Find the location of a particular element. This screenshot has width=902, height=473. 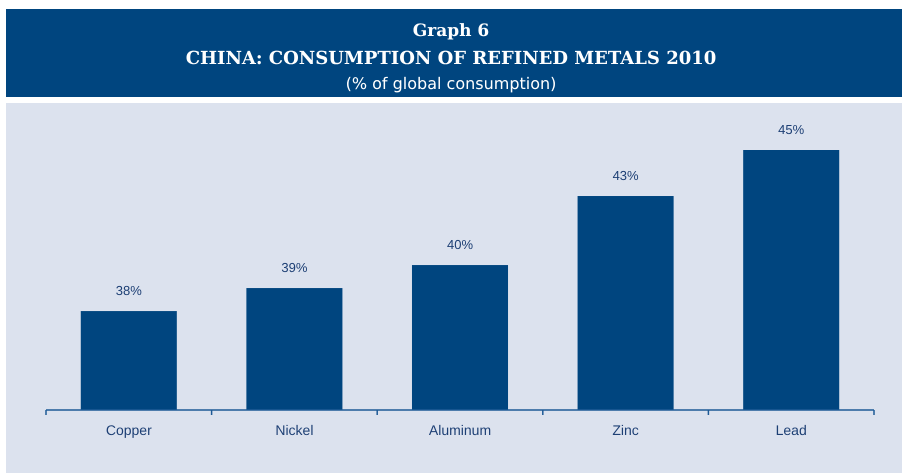

data-label: 40% is located at coordinates (460, 244).